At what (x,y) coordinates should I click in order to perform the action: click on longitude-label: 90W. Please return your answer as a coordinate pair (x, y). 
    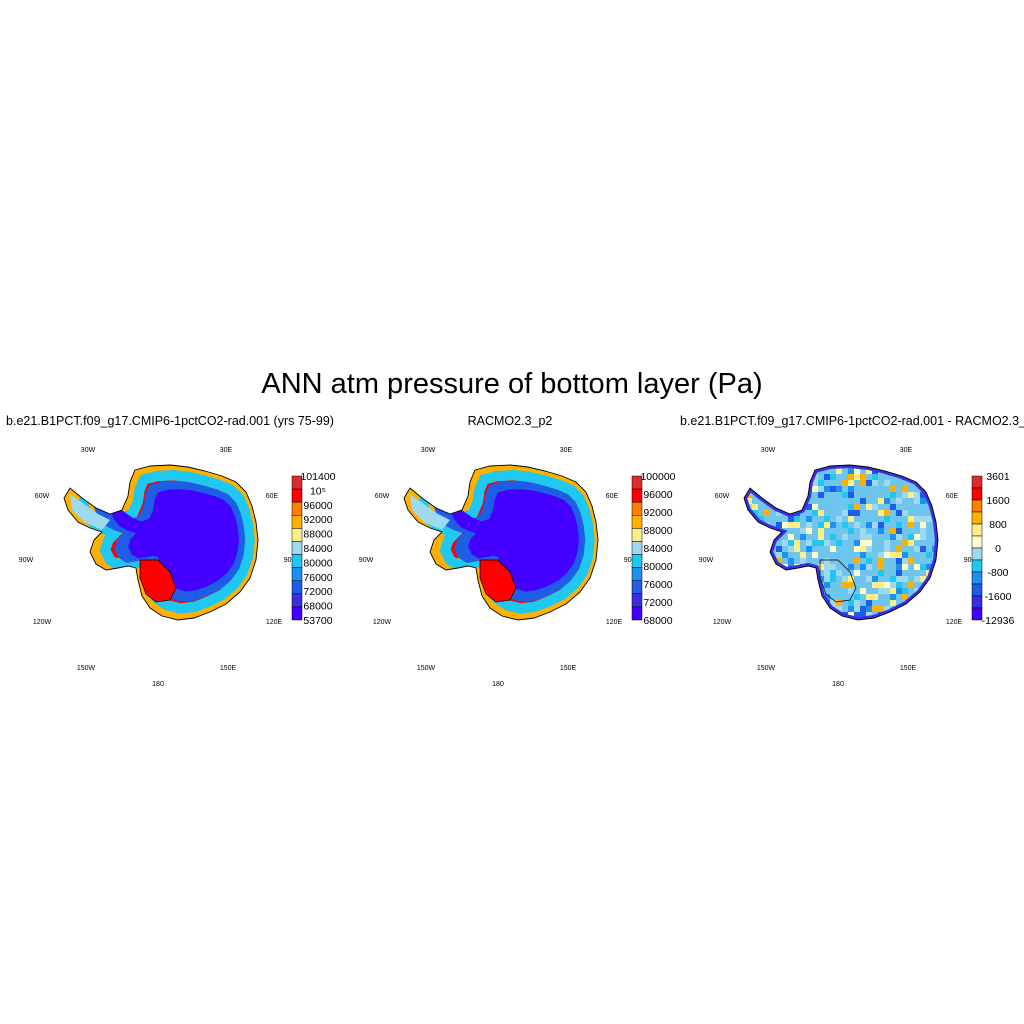
    Looking at the image, I should click on (366, 560).